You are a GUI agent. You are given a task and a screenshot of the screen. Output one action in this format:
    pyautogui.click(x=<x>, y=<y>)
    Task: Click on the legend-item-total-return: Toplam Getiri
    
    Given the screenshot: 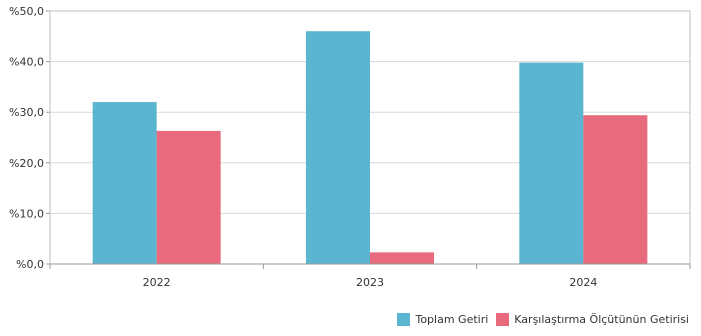 What is the action you would take?
    pyautogui.click(x=442, y=319)
    